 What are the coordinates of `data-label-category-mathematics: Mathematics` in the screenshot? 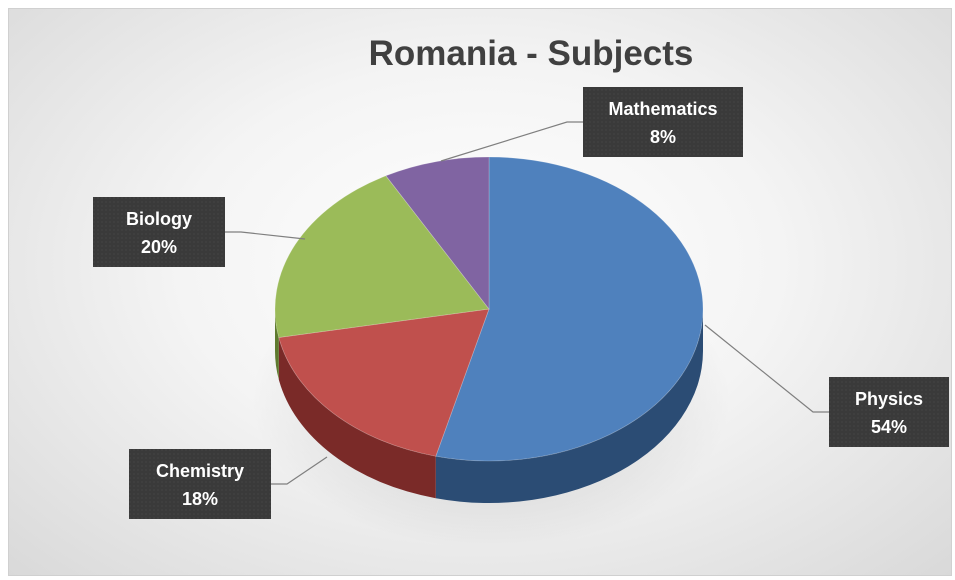 It's located at (662, 109).